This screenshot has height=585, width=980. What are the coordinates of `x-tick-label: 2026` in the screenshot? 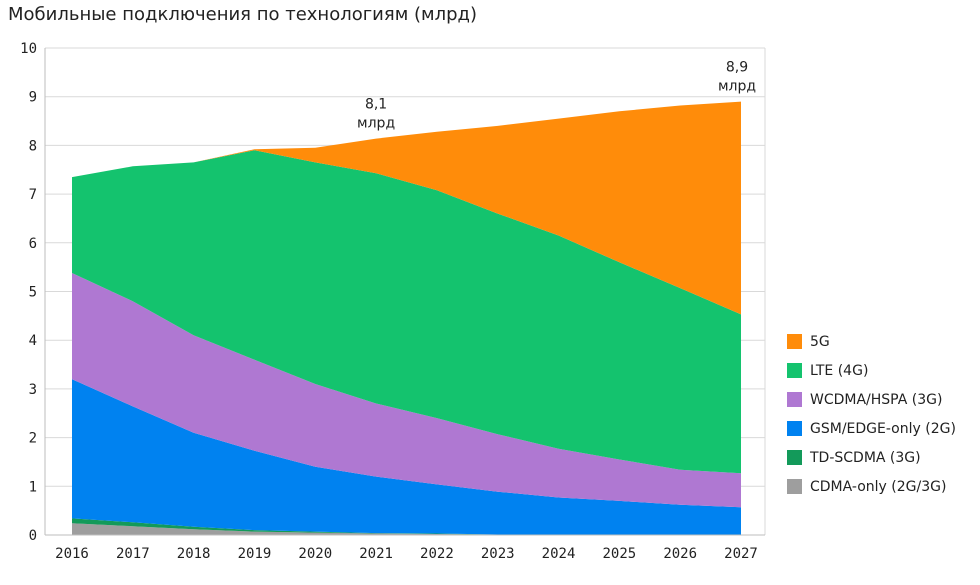 It's located at (680, 554).